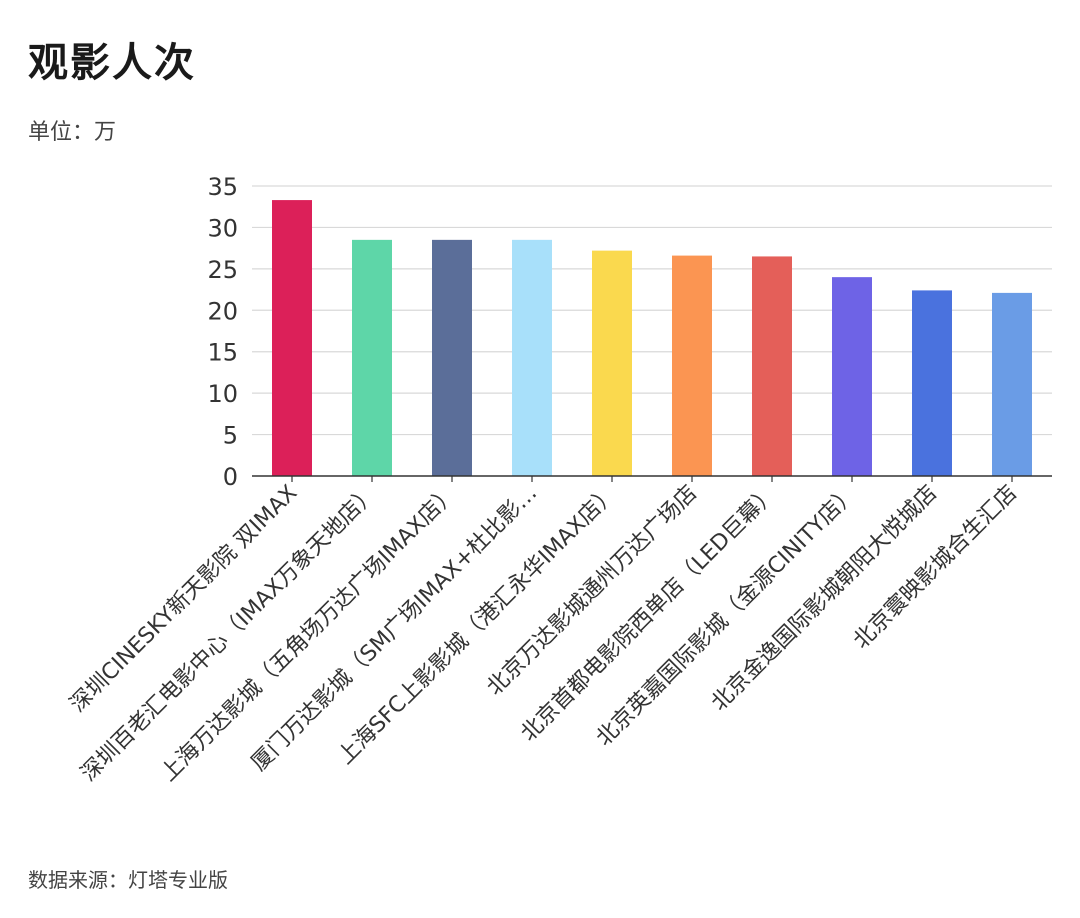  I want to click on y-tick-label: 5, so click(230, 436).